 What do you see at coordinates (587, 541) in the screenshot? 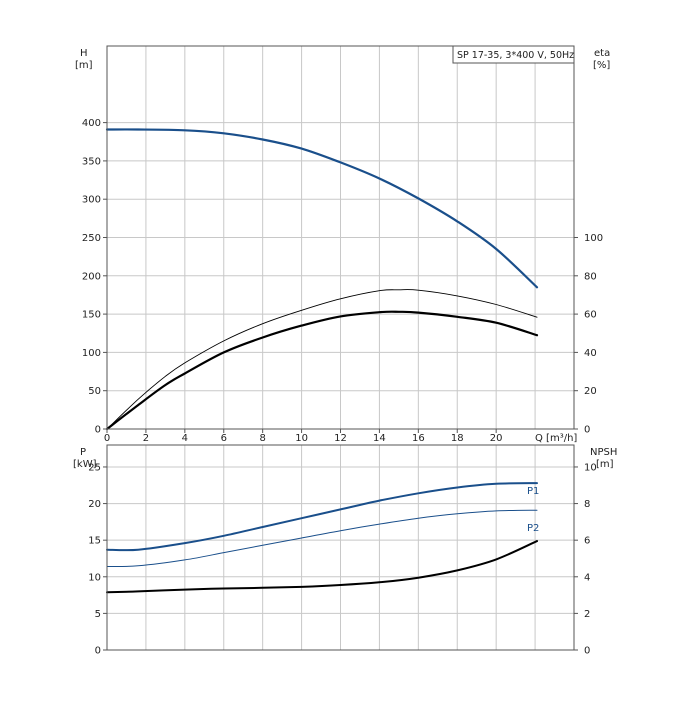
I see `bottom-right-tick-label: 6` at bounding box center [587, 541].